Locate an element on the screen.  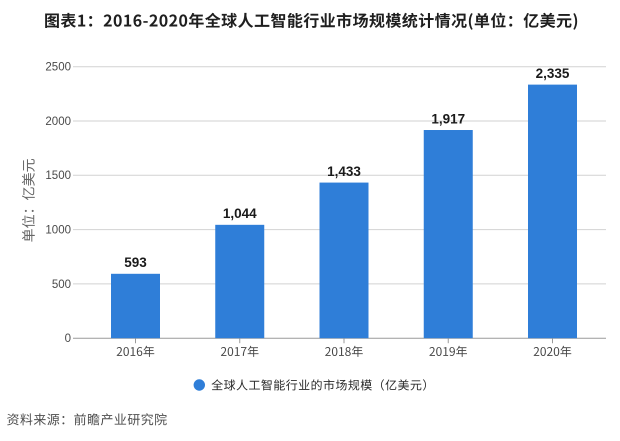
svg-text: 1,433 is located at coordinates (344, 171).